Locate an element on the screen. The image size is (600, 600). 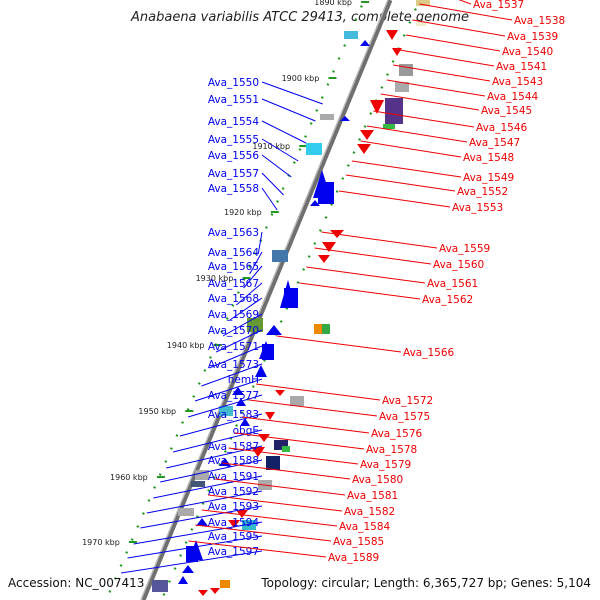
right-gene-label: Ava_1539 is located at coordinates (532, 37).